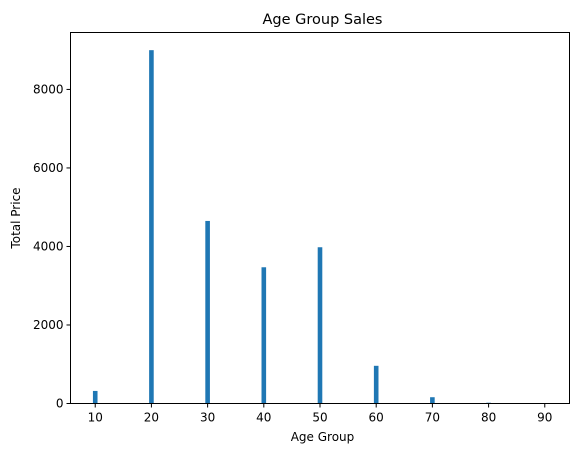 This screenshot has height=455, width=580. I want to click on x-tick-label-90: 90, so click(544, 418).